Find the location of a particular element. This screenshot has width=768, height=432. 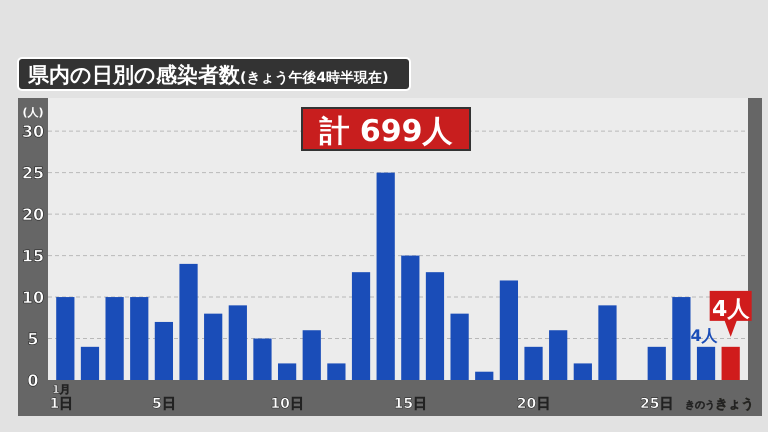

x-tick-label: 5日 is located at coordinates (164, 404).